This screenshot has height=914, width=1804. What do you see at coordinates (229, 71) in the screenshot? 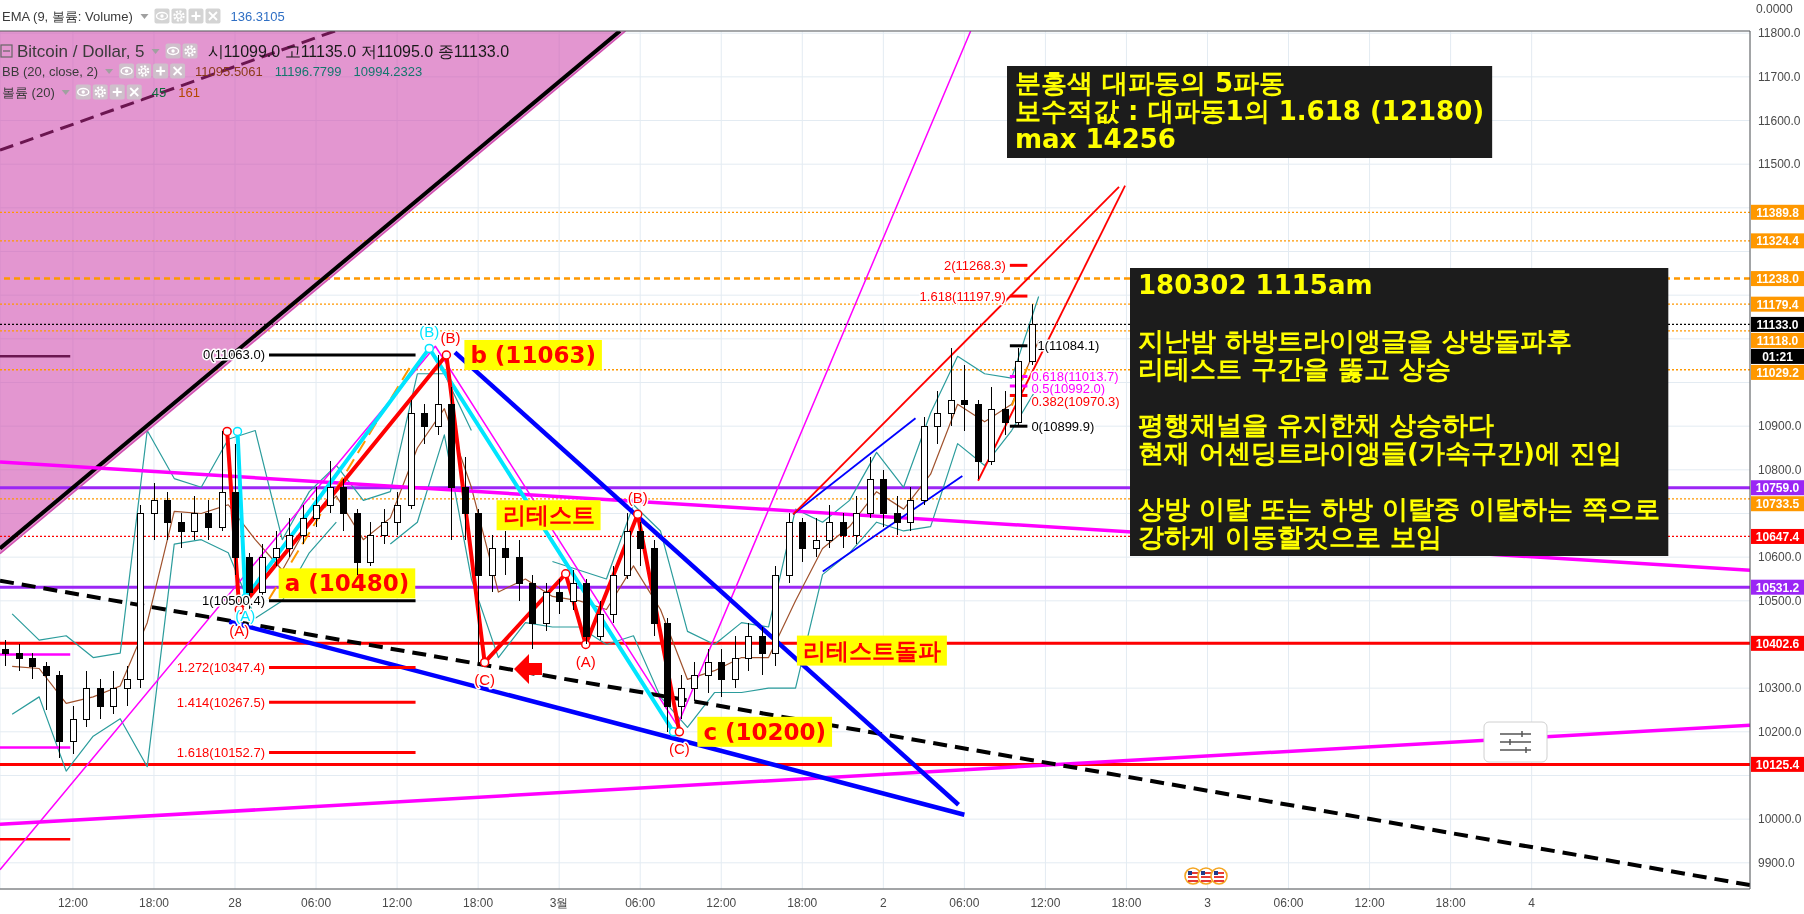
I see `annotation: 11095.5061` at bounding box center [229, 71].